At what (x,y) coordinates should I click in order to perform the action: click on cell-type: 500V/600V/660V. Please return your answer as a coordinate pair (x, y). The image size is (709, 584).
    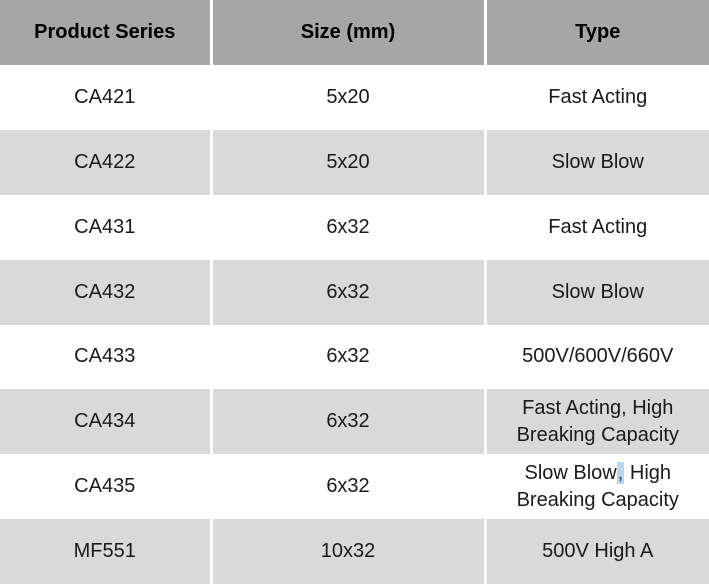
    Looking at the image, I should click on (596, 357).